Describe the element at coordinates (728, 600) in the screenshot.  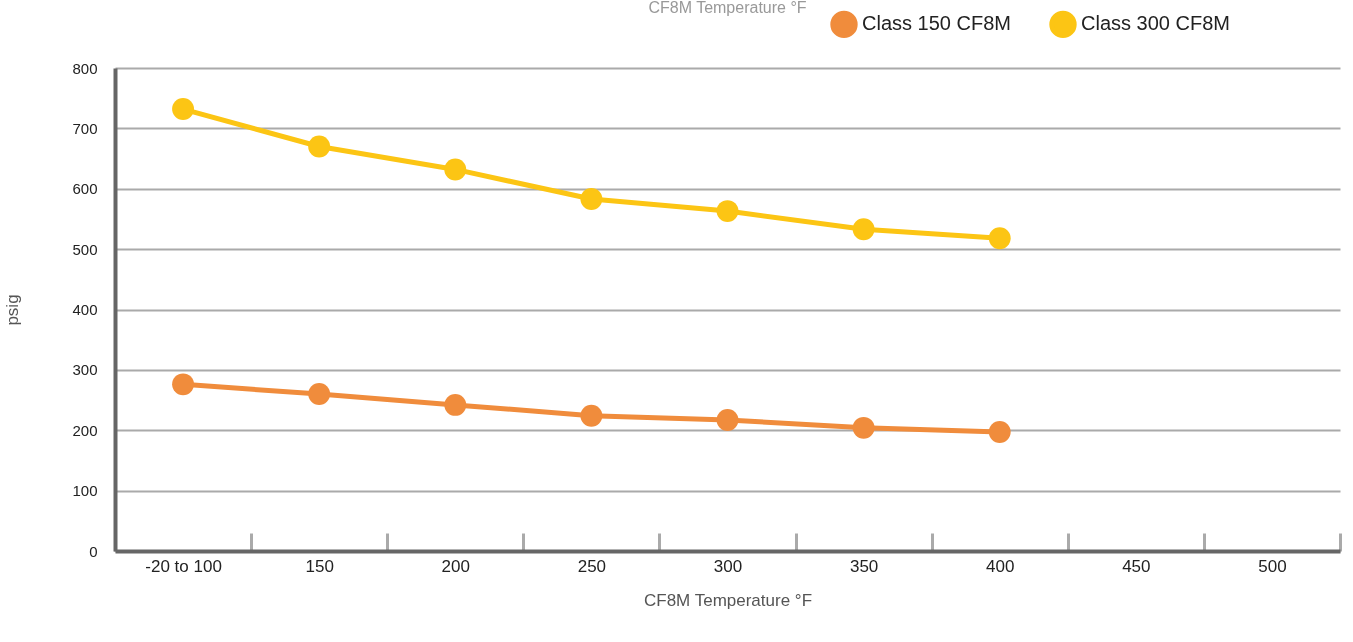
I see `x-axis-title: CF8M Temperature °F` at that location.